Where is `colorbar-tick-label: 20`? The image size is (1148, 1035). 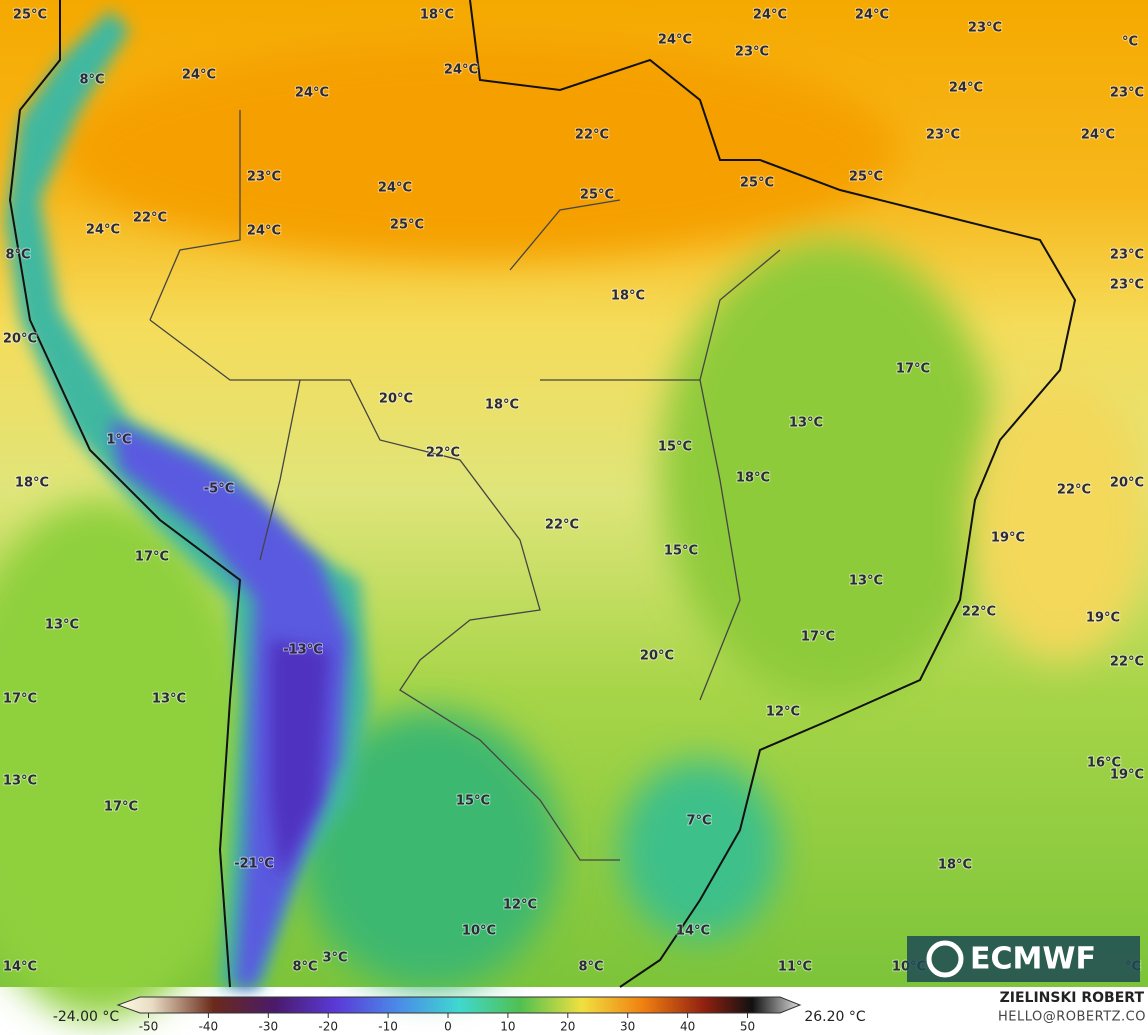
colorbar-tick-label: 20 is located at coordinates (567, 1027).